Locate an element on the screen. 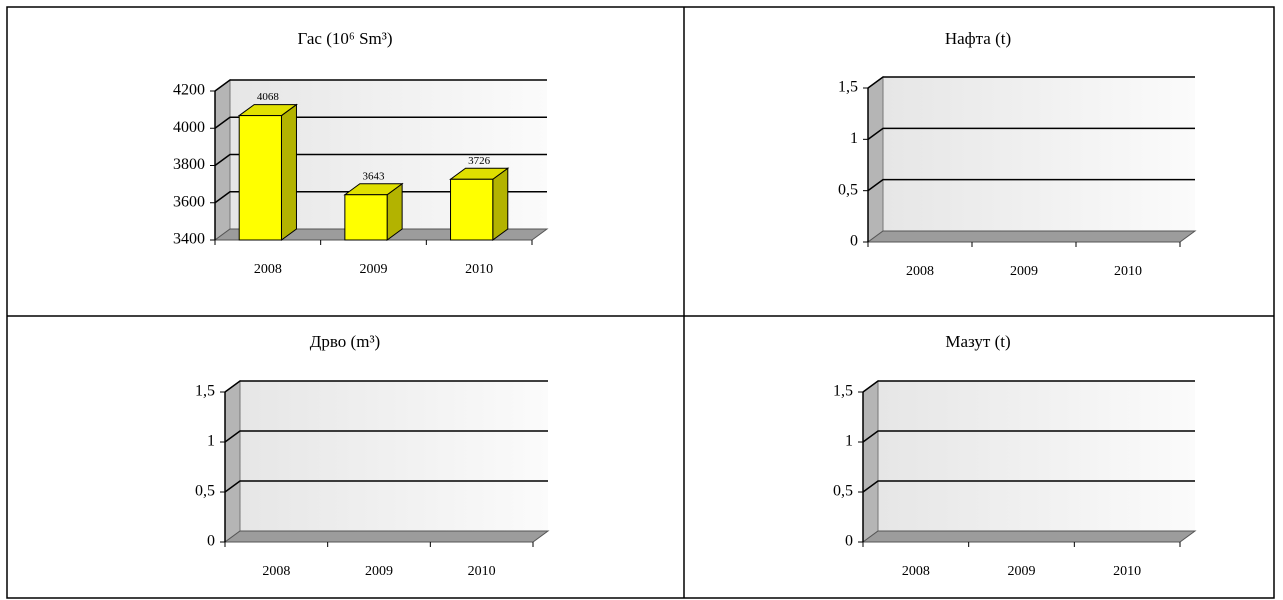 The height and width of the screenshot is (600, 1283). y-tick-label: 4200 is located at coordinates (189, 90).